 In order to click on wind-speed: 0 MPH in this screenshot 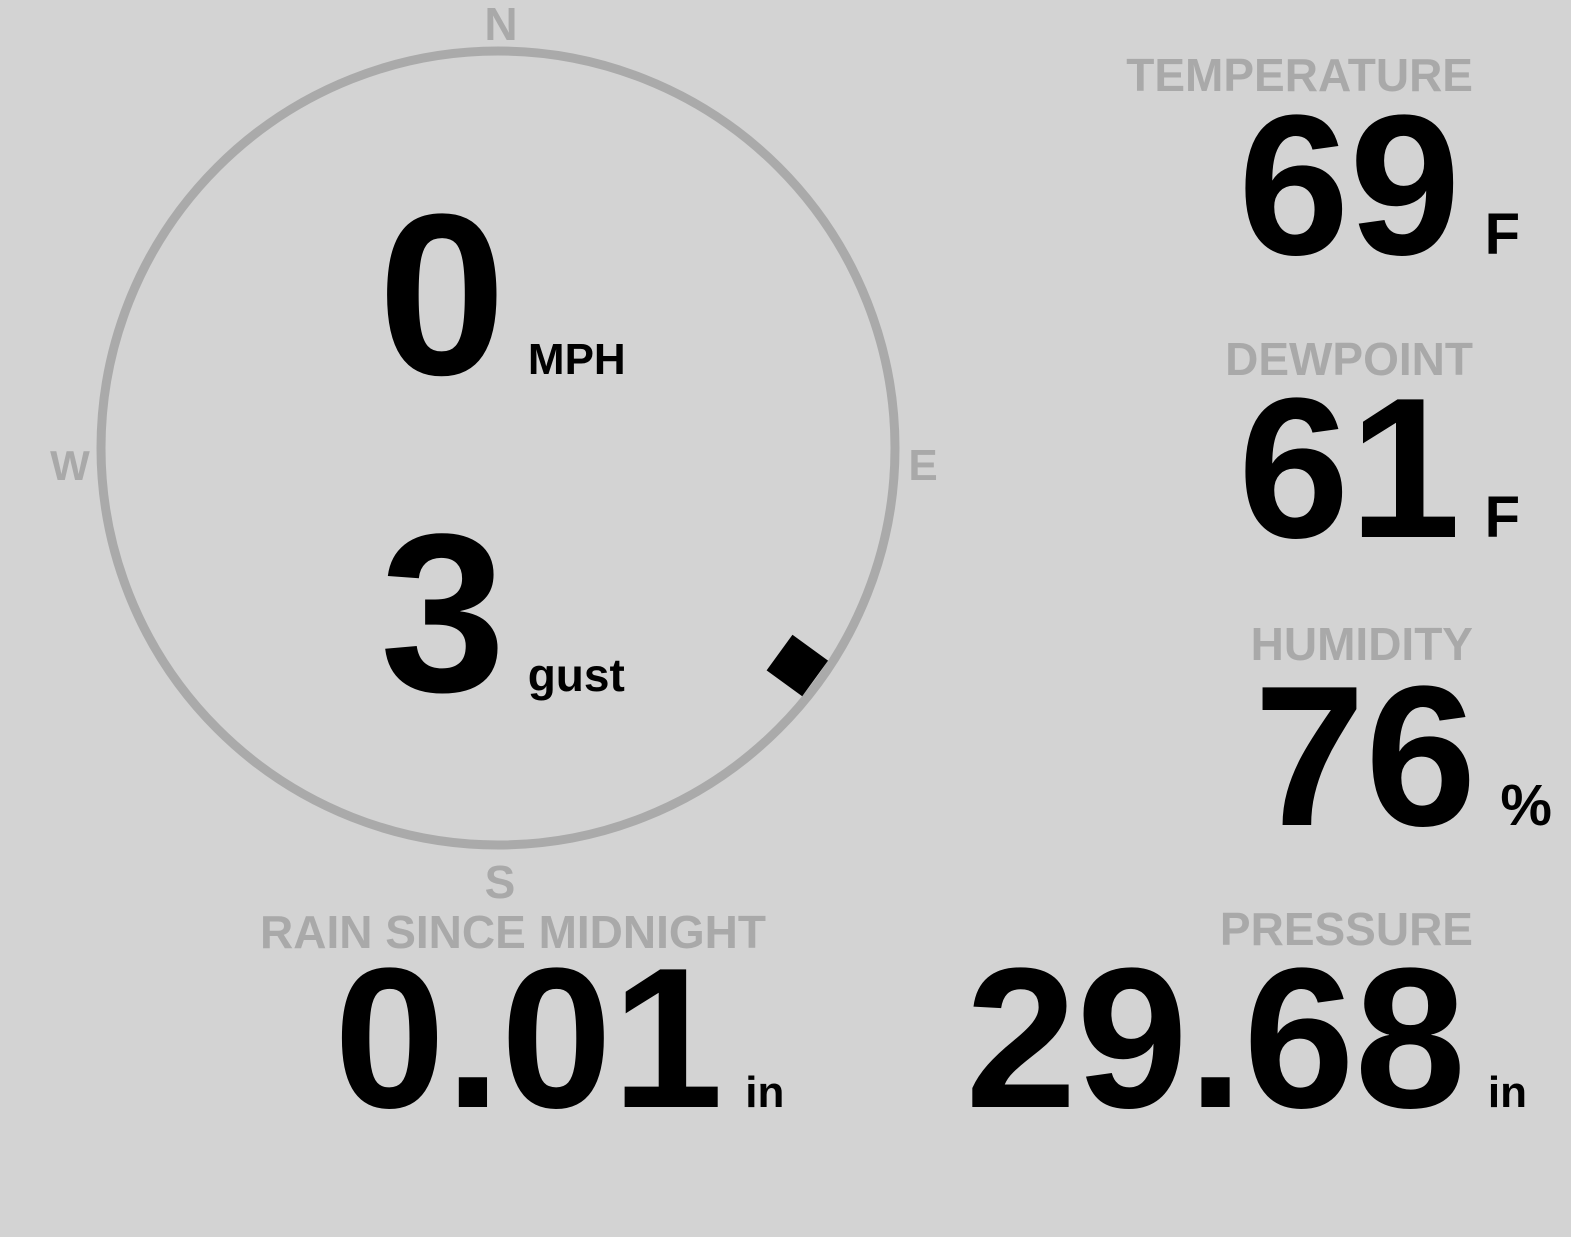, I will do `click(502, 295)`.